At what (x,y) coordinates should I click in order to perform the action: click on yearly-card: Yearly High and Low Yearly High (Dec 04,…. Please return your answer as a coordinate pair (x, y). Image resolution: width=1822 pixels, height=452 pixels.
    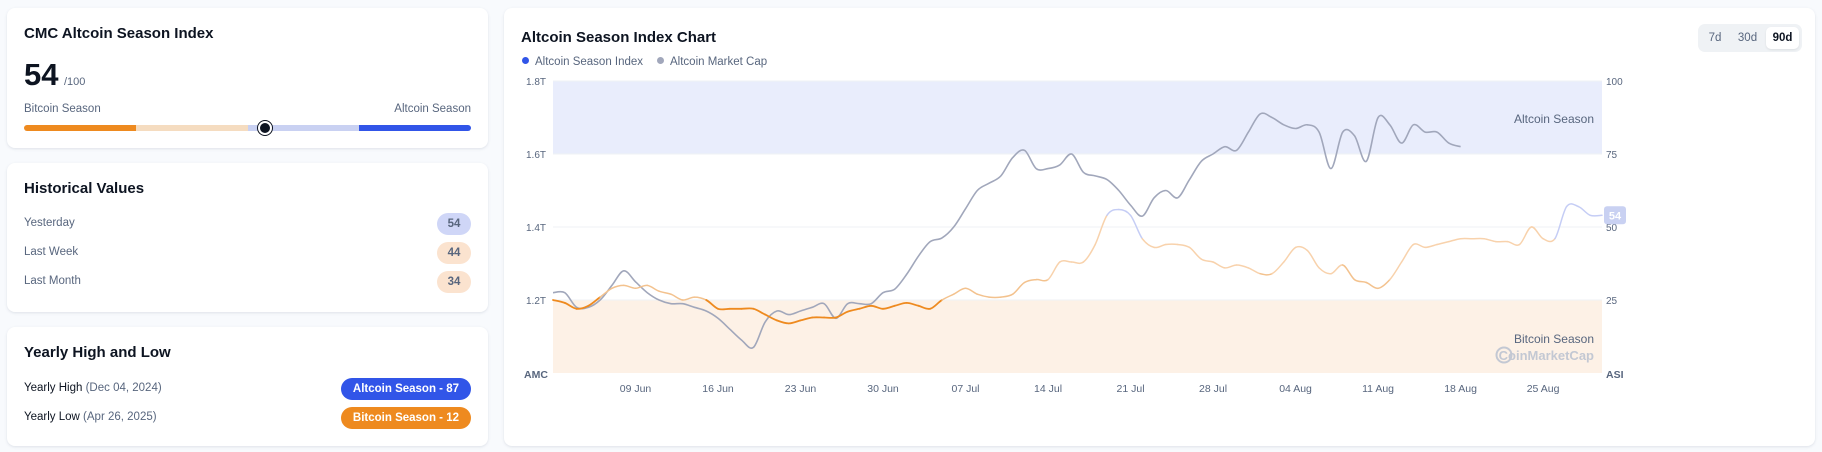
    Looking at the image, I should click on (247, 386).